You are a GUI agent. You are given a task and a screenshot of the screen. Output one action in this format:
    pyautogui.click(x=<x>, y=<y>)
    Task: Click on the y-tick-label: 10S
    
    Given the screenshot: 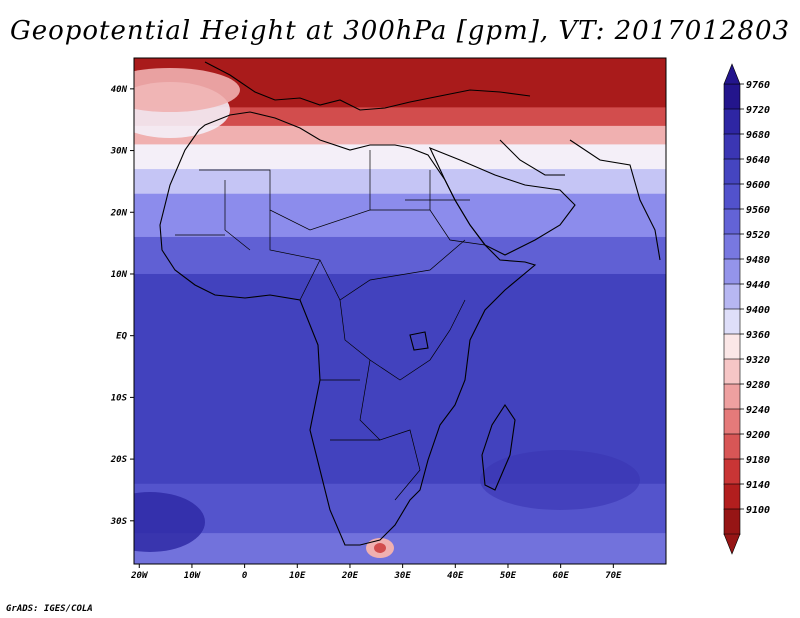 What is the action you would take?
    pyautogui.click(x=119, y=398)
    